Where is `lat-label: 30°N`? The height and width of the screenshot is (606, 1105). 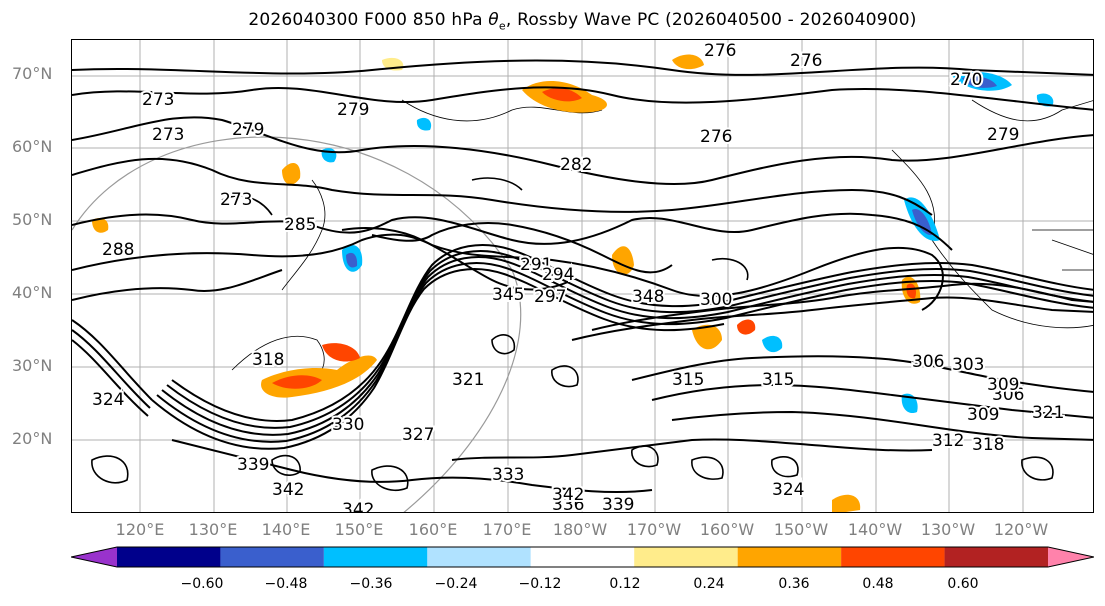 lat-label: 30°N is located at coordinates (32, 365).